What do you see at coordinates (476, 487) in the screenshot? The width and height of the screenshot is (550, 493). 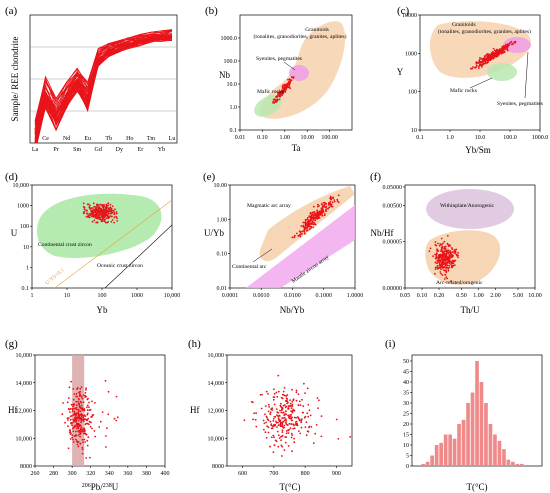 I see `panel-i-xlabel: T(°C)` at bounding box center [476, 487].